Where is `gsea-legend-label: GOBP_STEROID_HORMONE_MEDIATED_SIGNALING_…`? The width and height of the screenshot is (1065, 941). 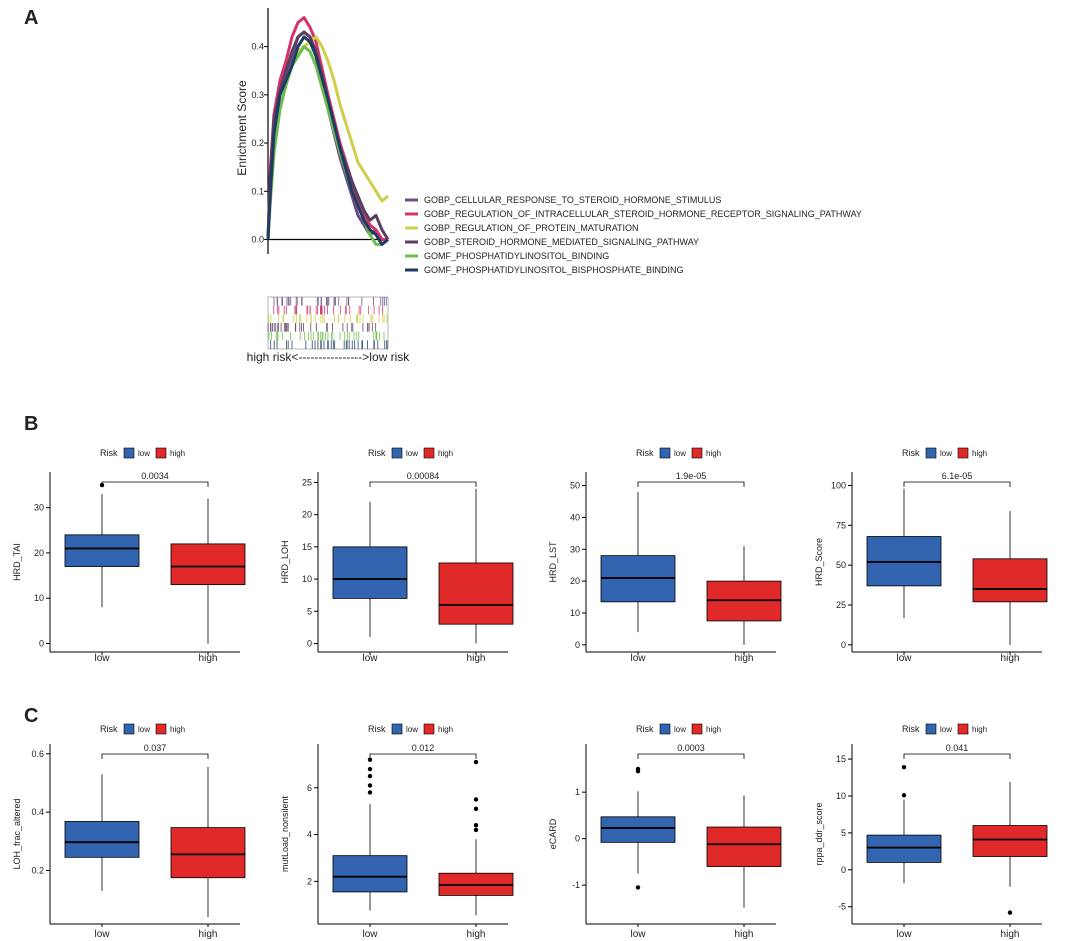
gsea-legend-label: GOBP_STEROID_HORMONE_MEDIATED_SIGNALING_… is located at coordinates (561, 242).